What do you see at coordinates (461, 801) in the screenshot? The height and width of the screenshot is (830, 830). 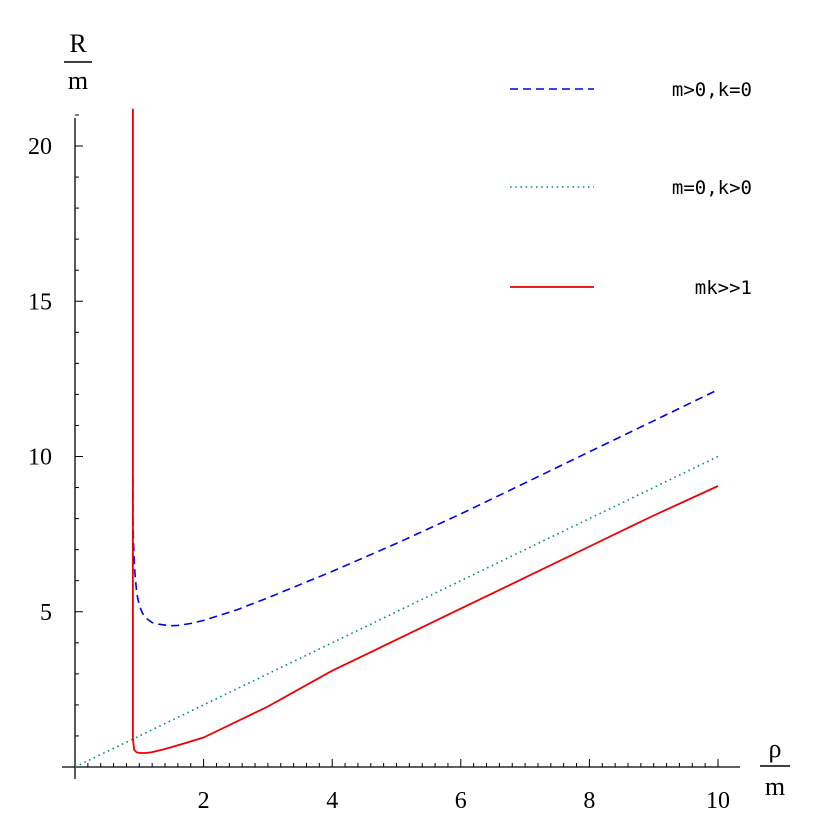 I see `x-tick-label: 6` at bounding box center [461, 801].